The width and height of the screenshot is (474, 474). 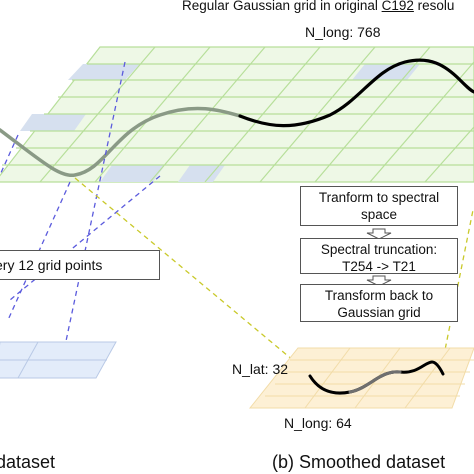 I want to click on title-suffix: resolu, so click(x=434, y=6).